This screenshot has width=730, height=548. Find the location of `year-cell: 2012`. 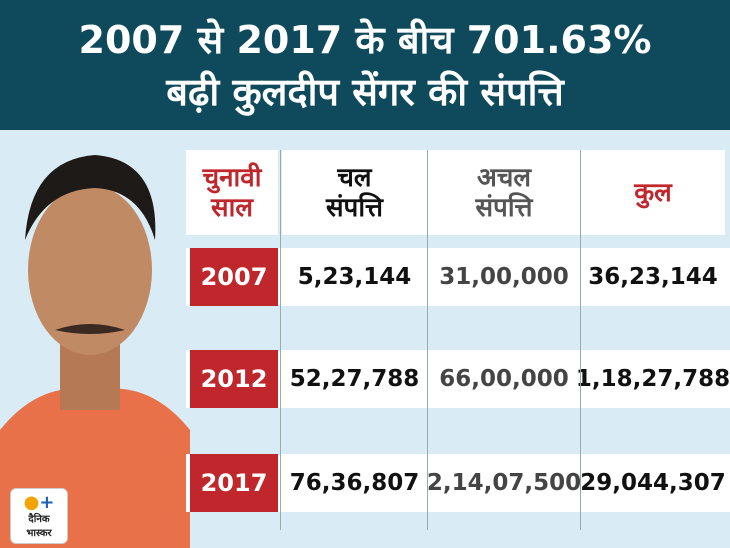

year-cell: 2012 is located at coordinates (234, 379).